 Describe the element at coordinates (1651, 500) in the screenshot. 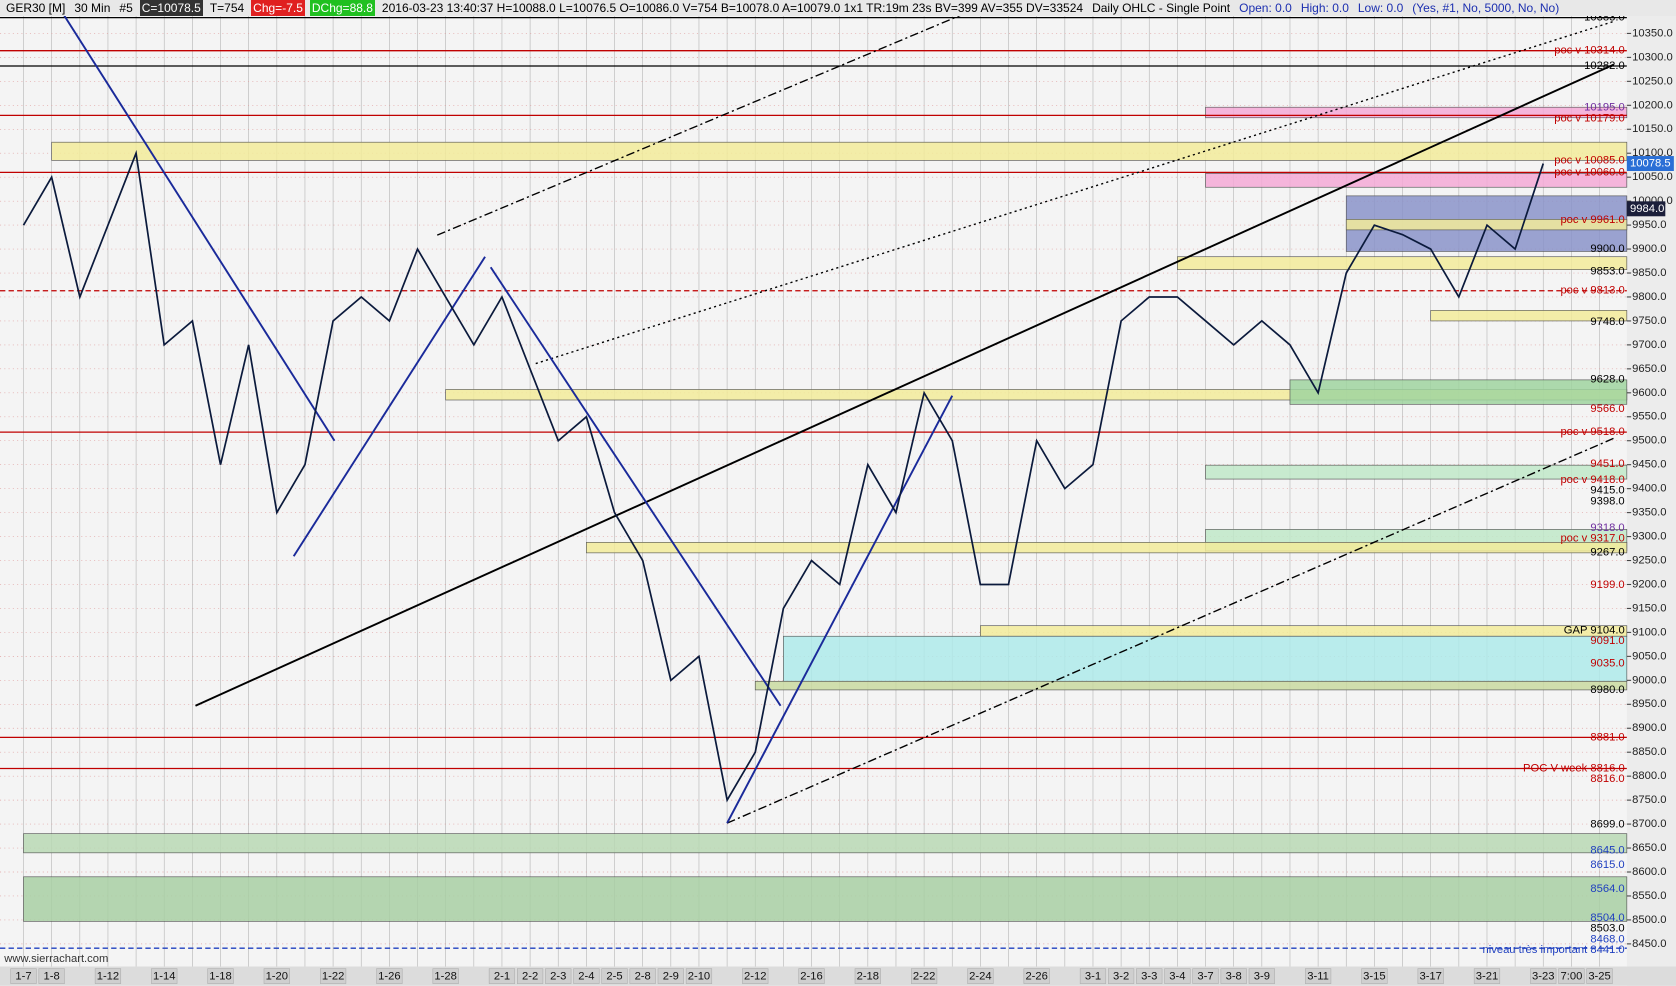

I see `price-axis` at that location.